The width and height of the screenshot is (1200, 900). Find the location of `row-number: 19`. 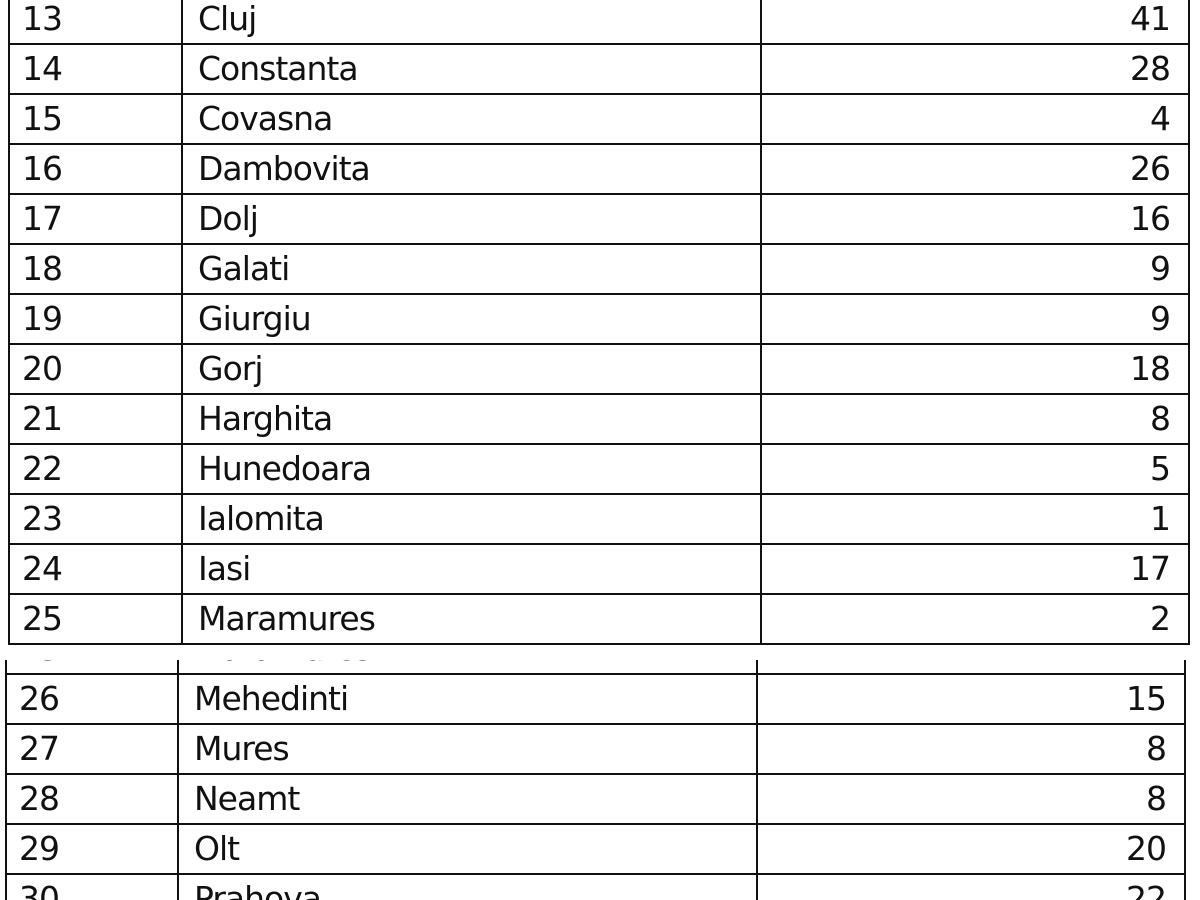

row-number: 19 is located at coordinates (95, 319).